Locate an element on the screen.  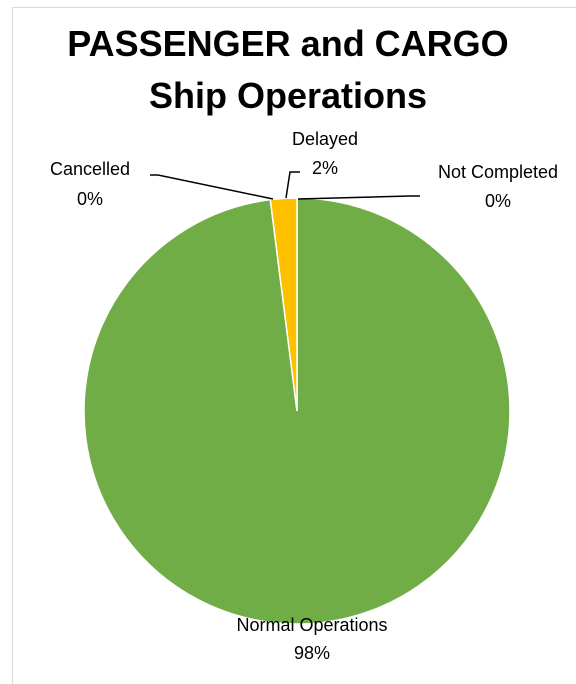
data-label-name-cancelled: Cancelled is located at coordinates (90, 169).